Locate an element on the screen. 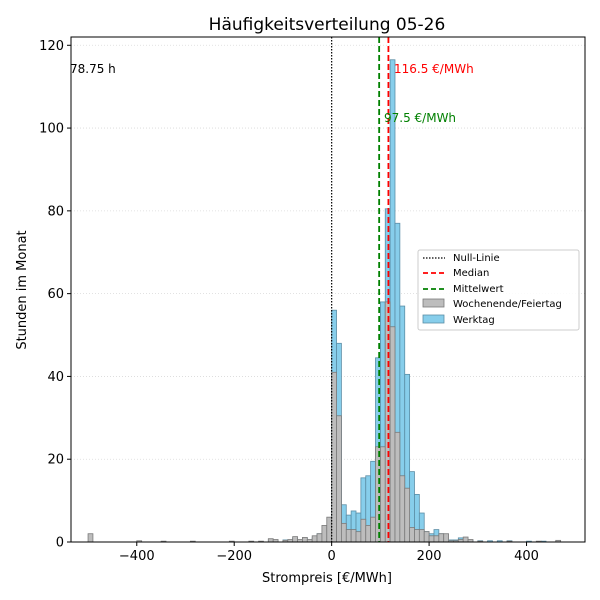  x-tick-label: −200 is located at coordinates (234, 556).